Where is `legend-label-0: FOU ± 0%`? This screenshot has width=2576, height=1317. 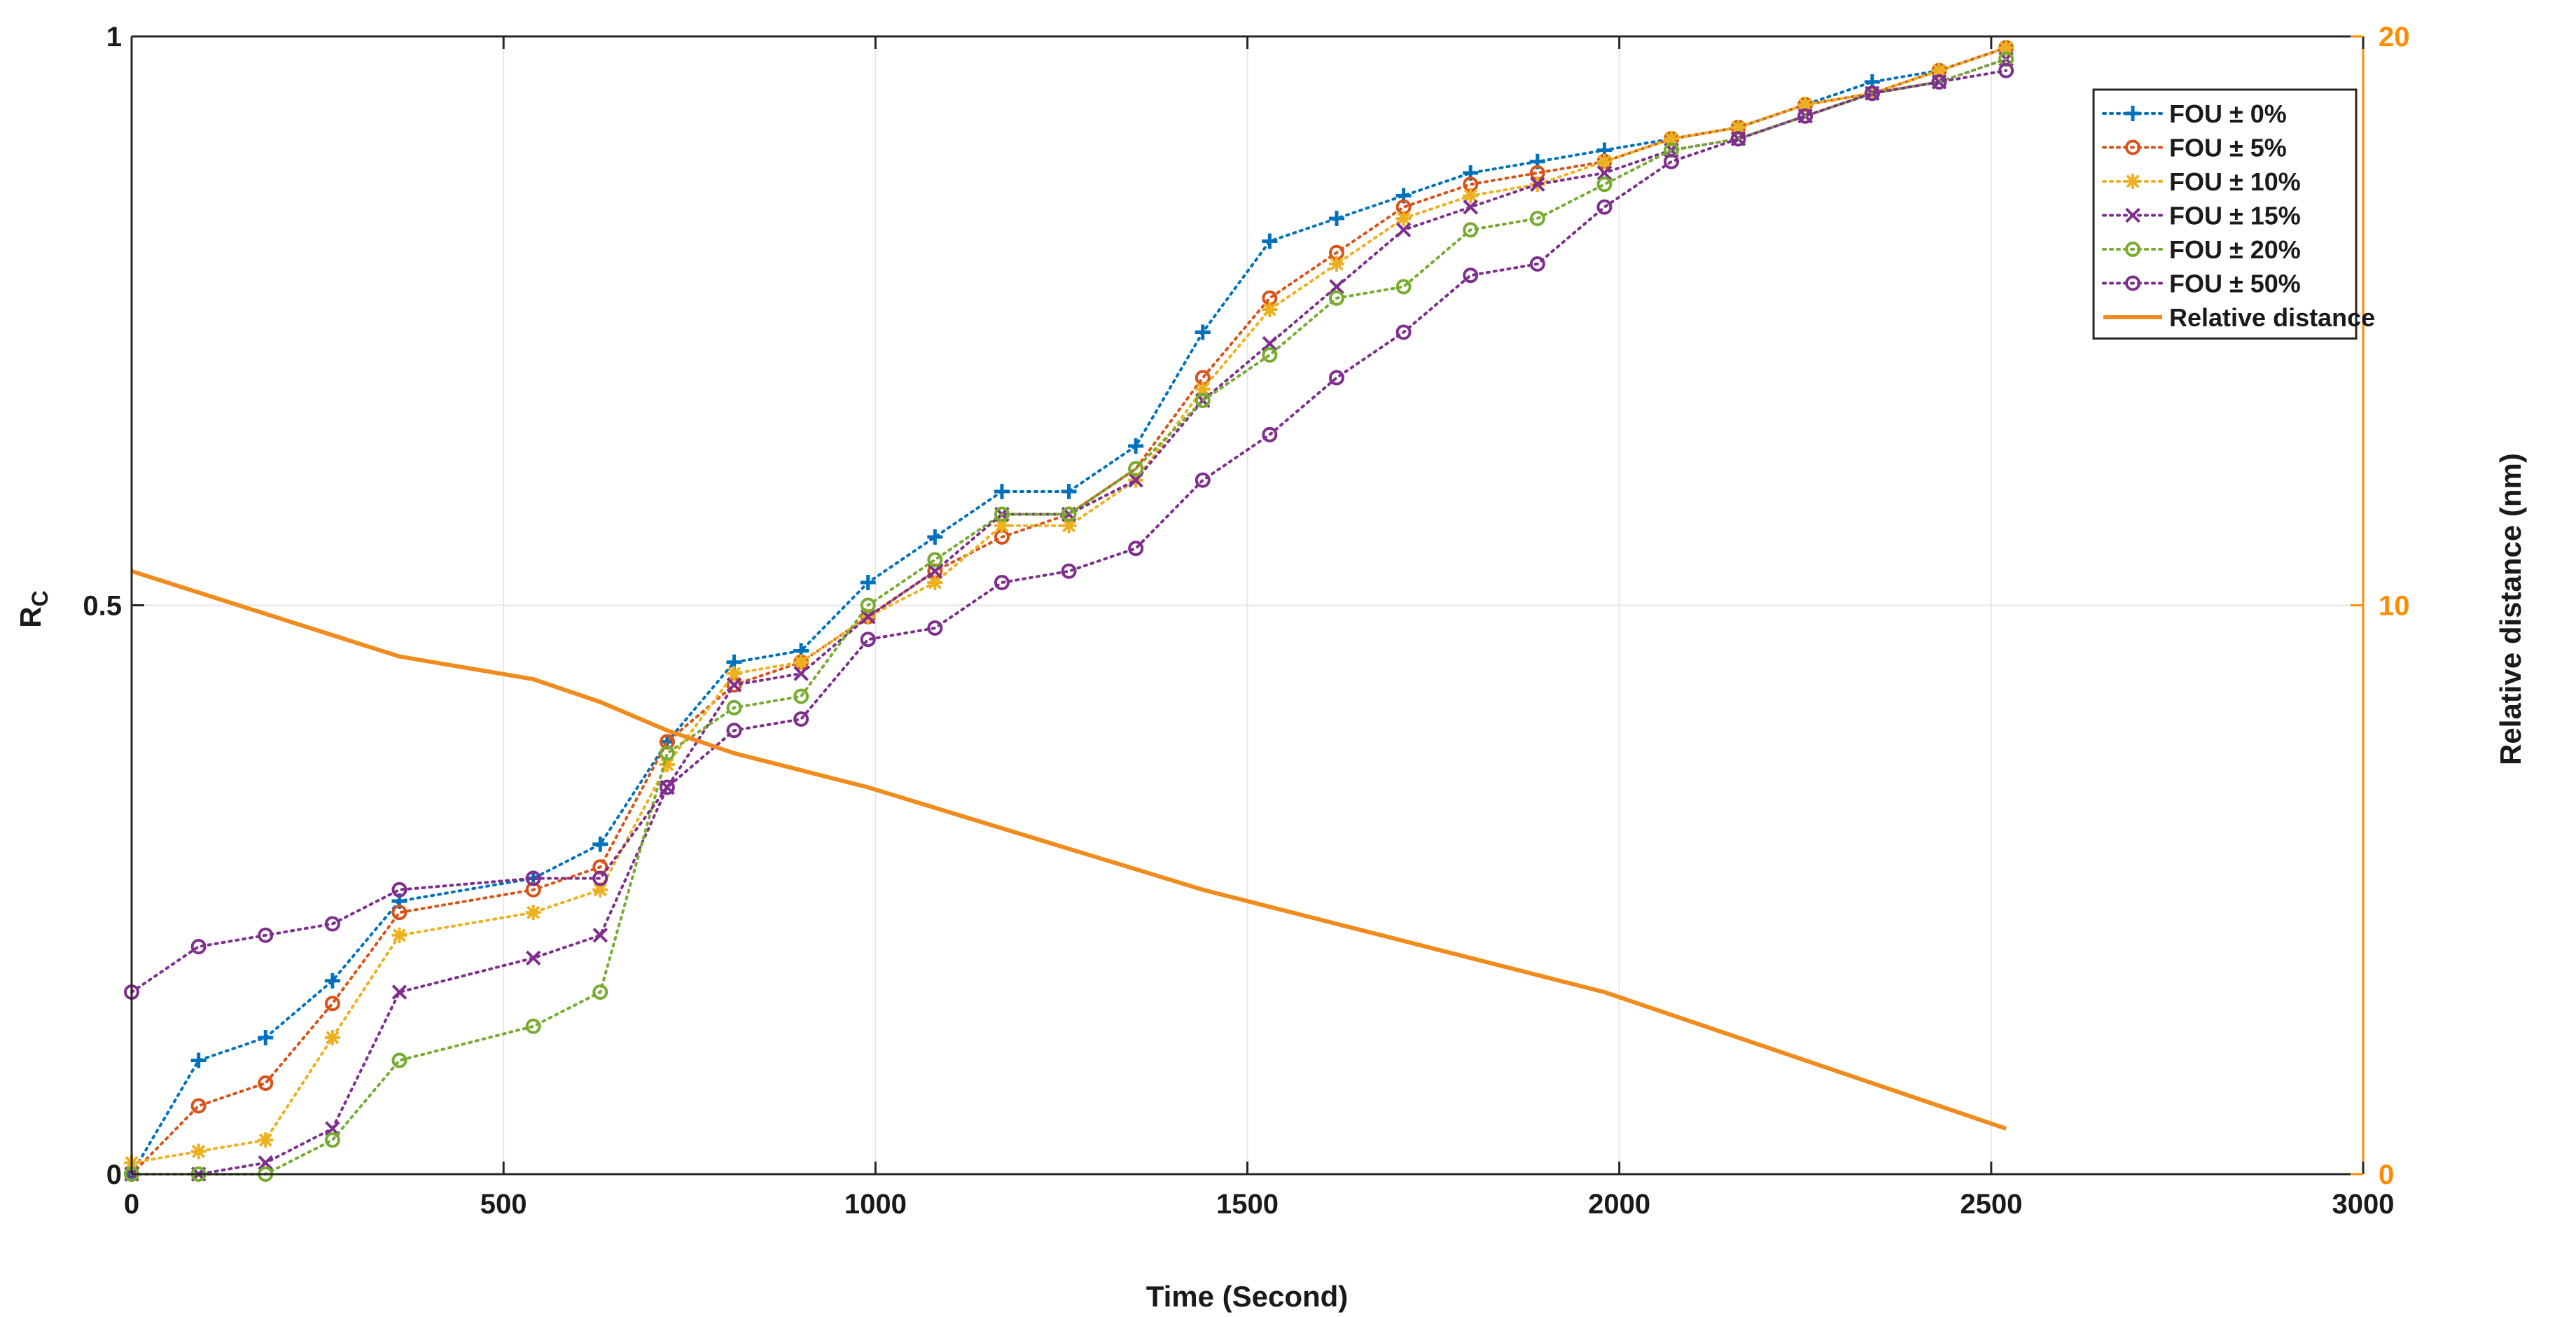
legend-label-0: FOU ± 0% is located at coordinates (2228, 114).